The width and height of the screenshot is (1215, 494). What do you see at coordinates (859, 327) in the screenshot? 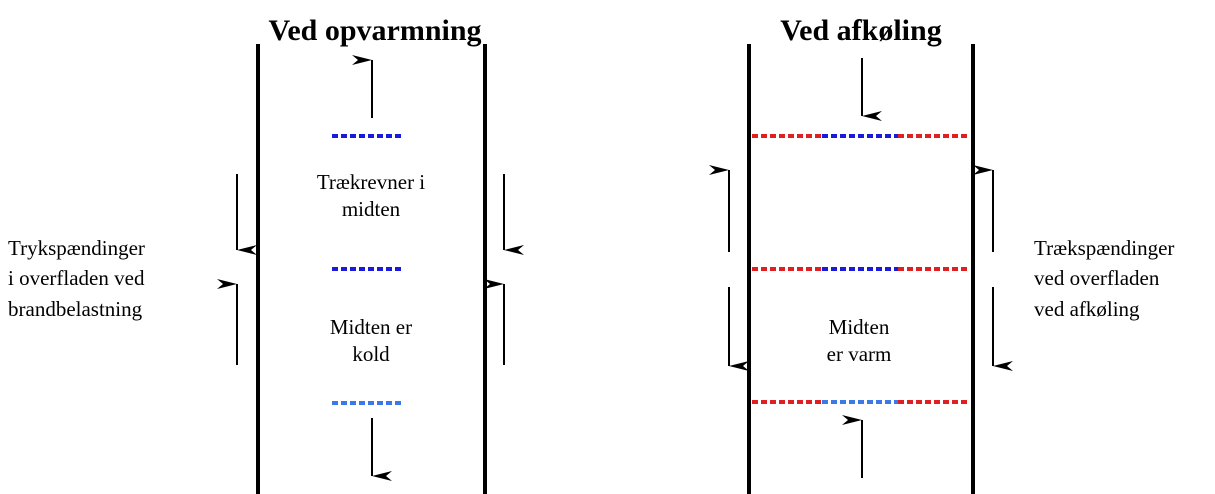
I see `right-warm-label-line1: Midten` at bounding box center [859, 327].